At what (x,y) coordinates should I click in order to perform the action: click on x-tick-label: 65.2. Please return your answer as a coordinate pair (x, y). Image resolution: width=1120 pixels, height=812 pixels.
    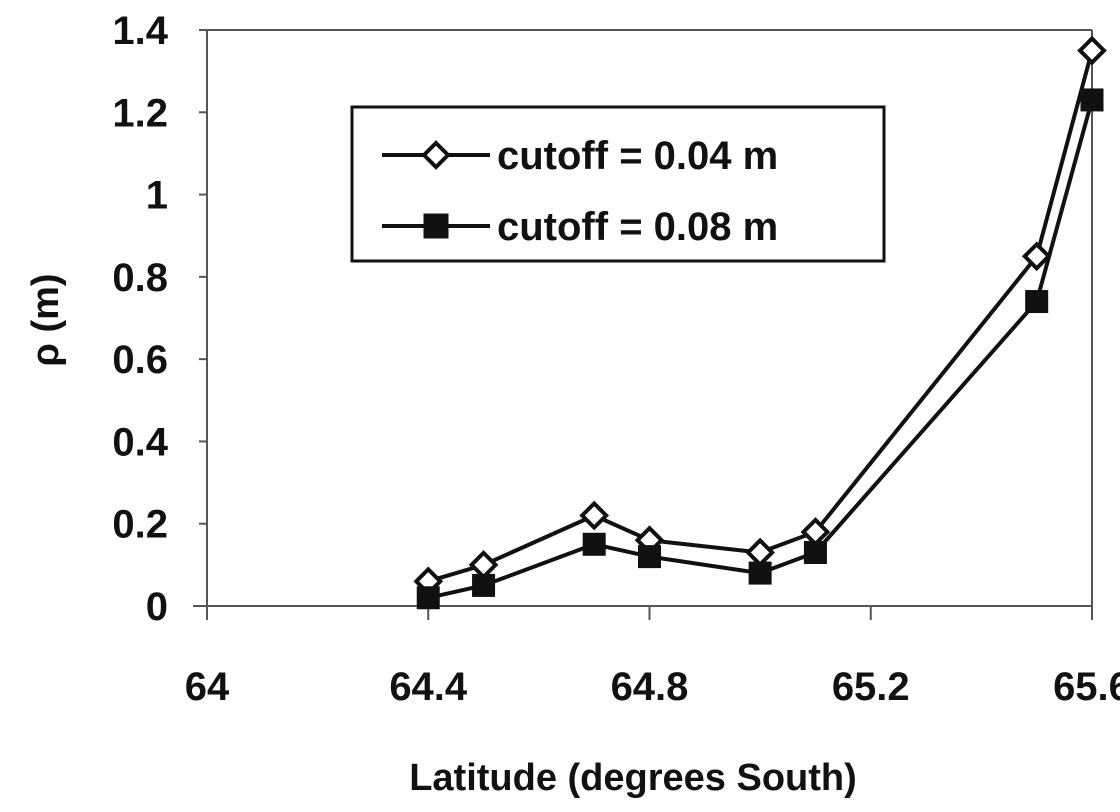
    Looking at the image, I should click on (871, 687).